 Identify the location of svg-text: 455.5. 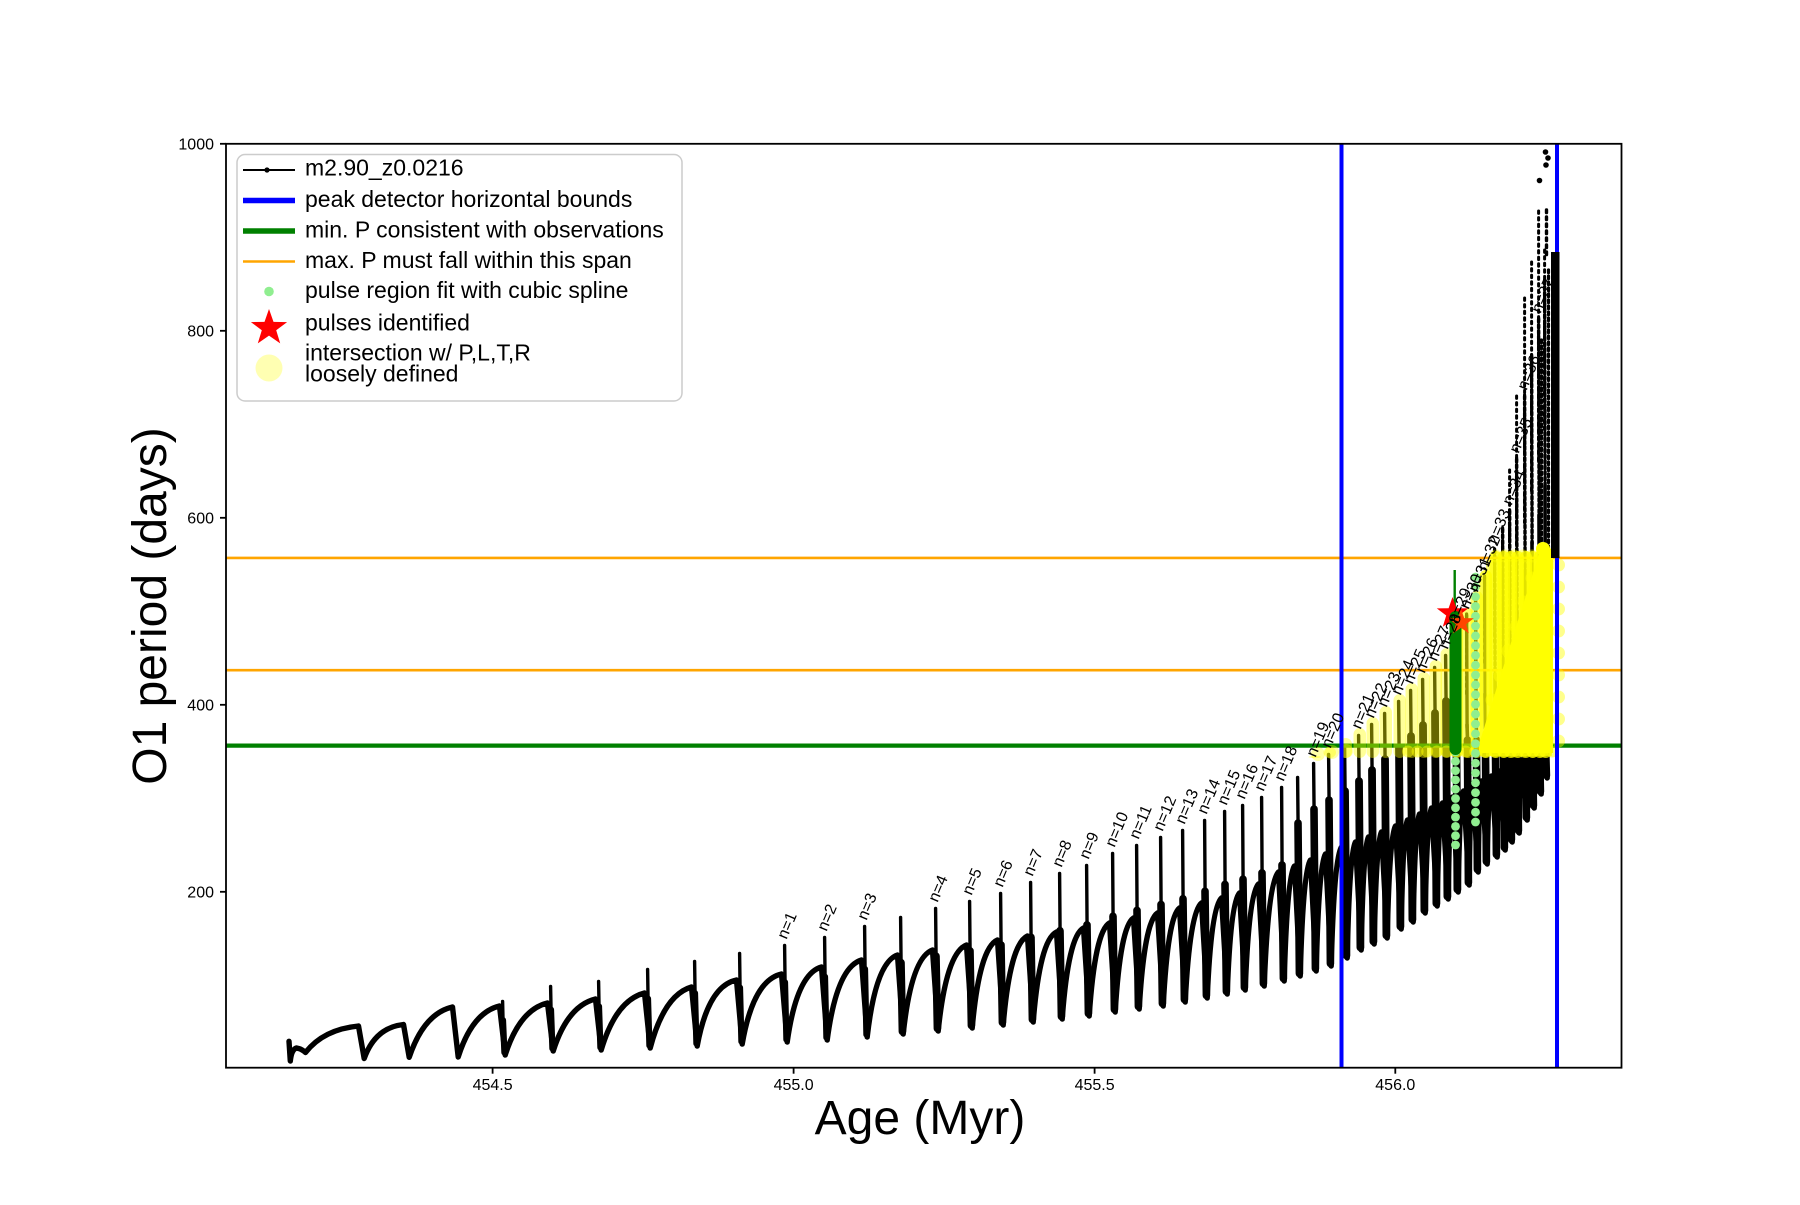
(1095, 1085).